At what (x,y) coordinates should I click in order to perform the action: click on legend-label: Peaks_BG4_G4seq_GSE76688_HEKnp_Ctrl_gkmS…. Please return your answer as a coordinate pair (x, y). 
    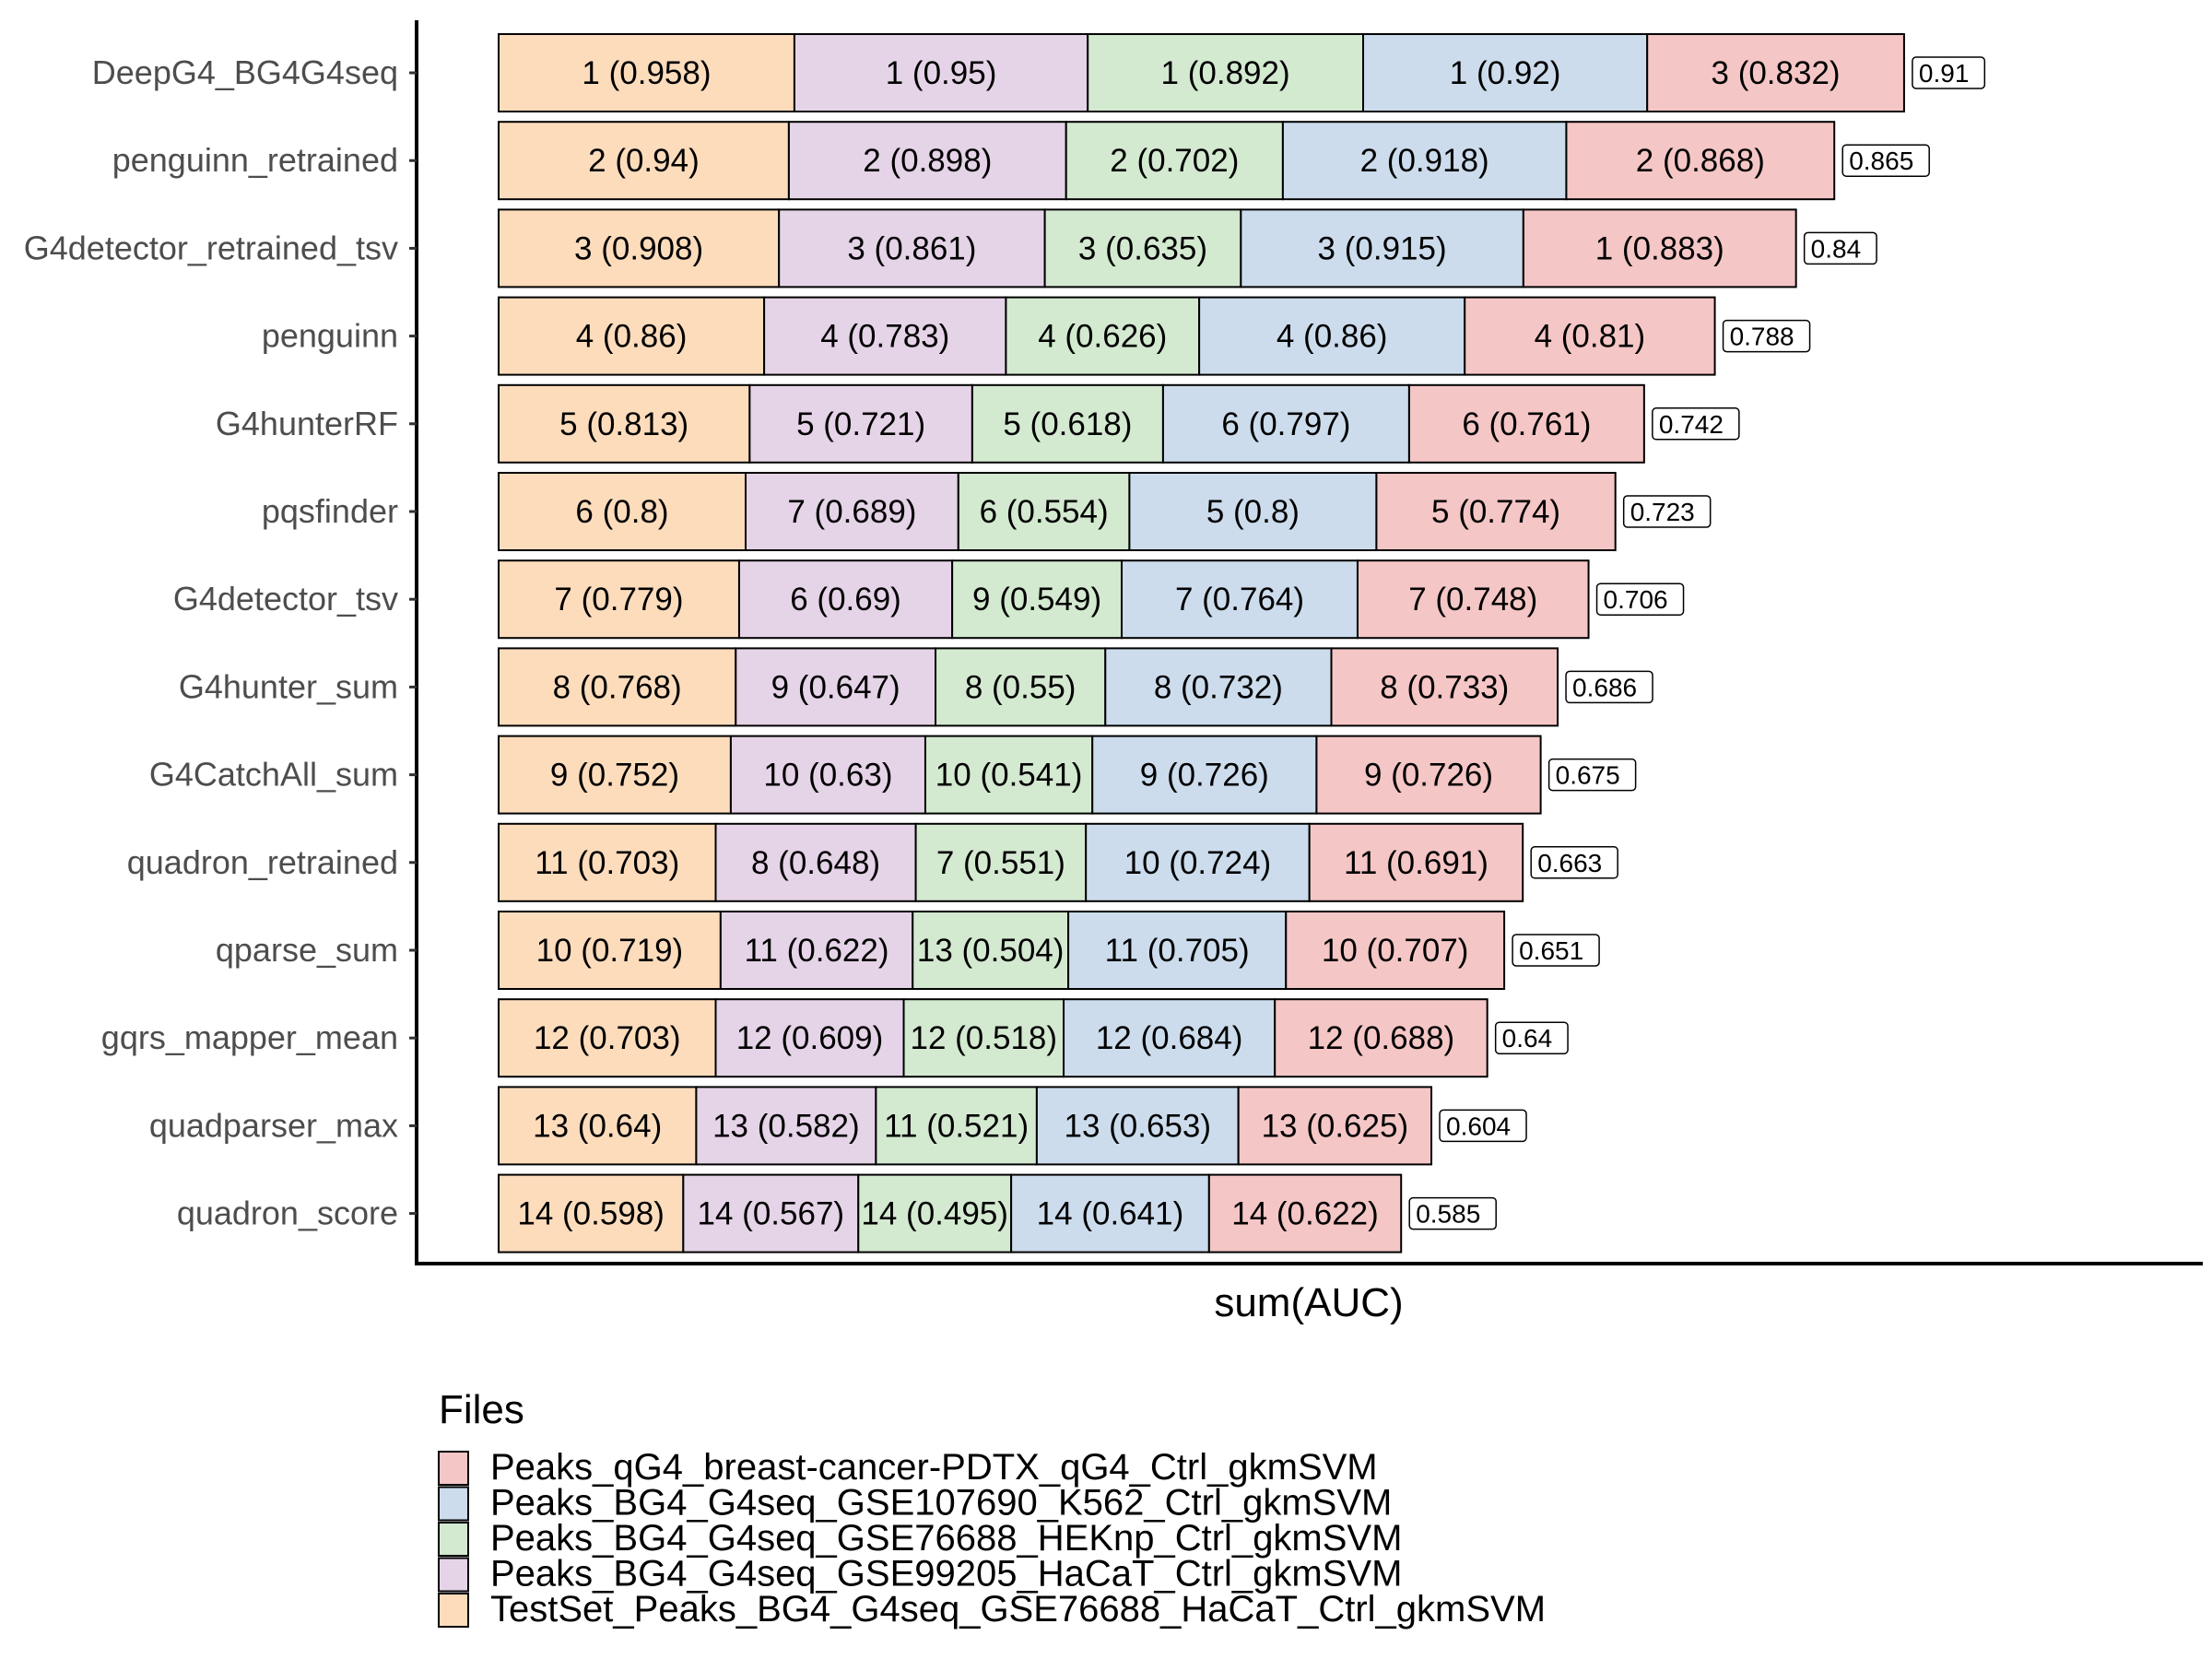
    Looking at the image, I should click on (946, 1538).